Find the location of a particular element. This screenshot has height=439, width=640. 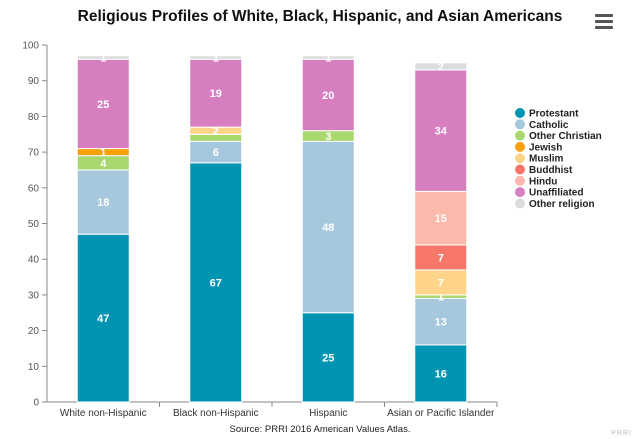

legend-label: Protestant is located at coordinates (554, 114).